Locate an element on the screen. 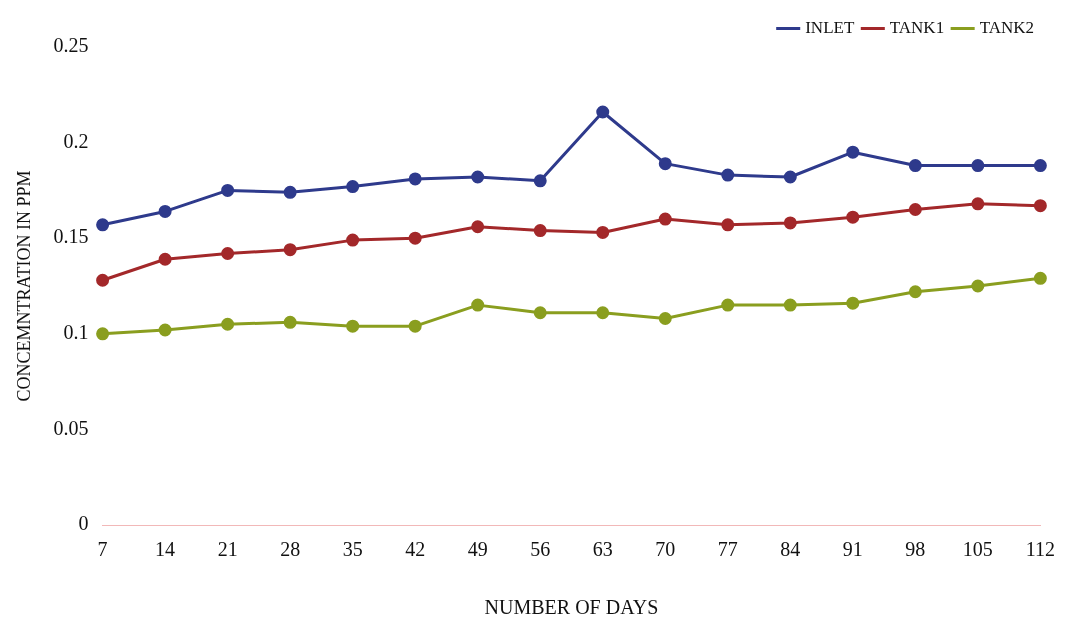 The image size is (1069, 635). x-tick-label: 42 is located at coordinates (415, 549).